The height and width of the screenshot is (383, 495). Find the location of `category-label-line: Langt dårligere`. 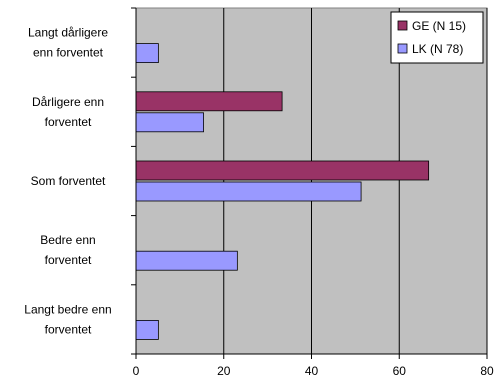

category-label-line: Langt dårligere is located at coordinates (68, 33).